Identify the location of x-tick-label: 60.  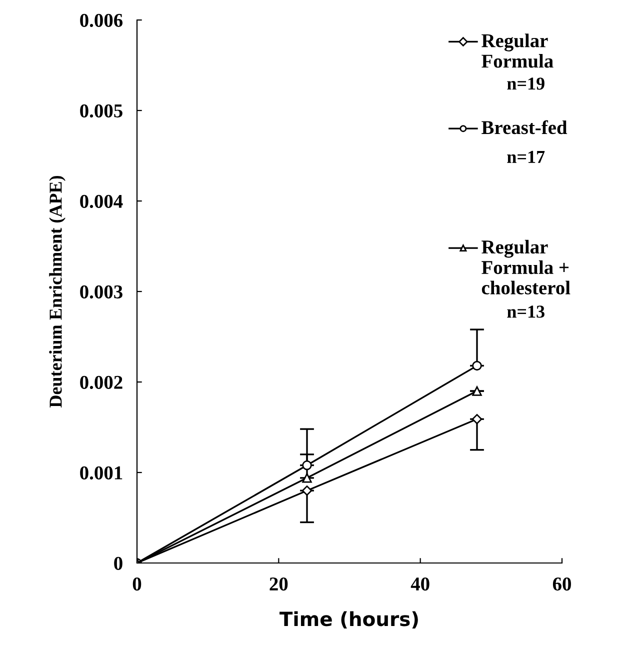
(561, 584).